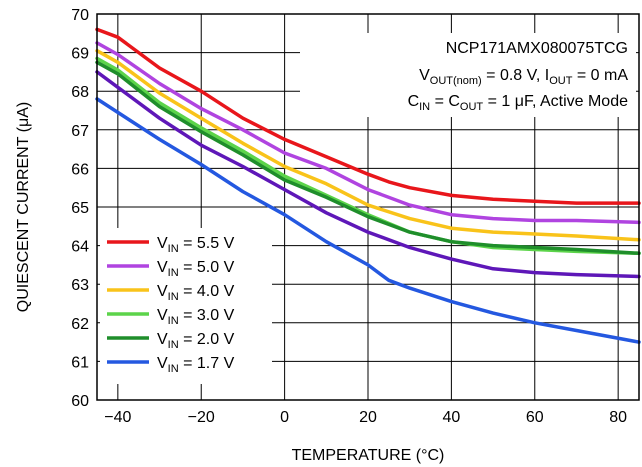 The image size is (642, 467). What do you see at coordinates (80, 285) in the screenshot?
I see `y-tick-label: 63` at bounding box center [80, 285].